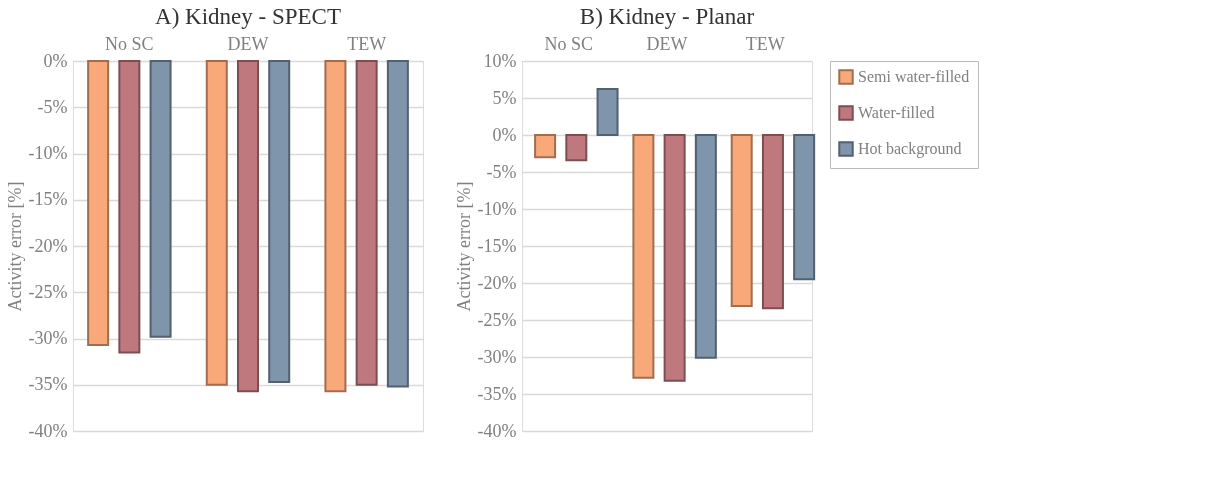 The height and width of the screenshot is (495, 1213). Describe the element at coordinates (896, 112) in the screenshot. I see `legend-label: Water-filled` at that location.